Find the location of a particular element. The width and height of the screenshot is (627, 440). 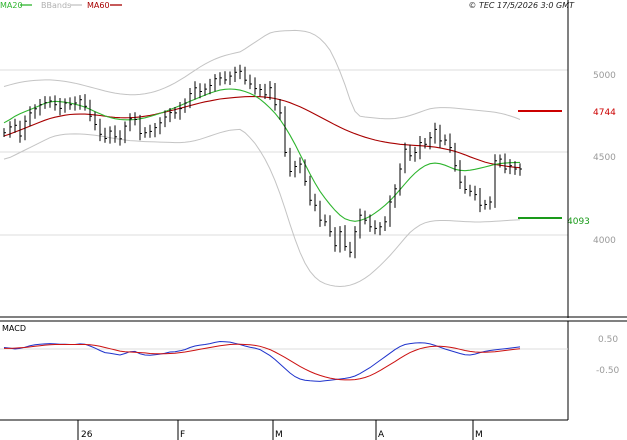

macd-layer is located at coordinates (262, 361).